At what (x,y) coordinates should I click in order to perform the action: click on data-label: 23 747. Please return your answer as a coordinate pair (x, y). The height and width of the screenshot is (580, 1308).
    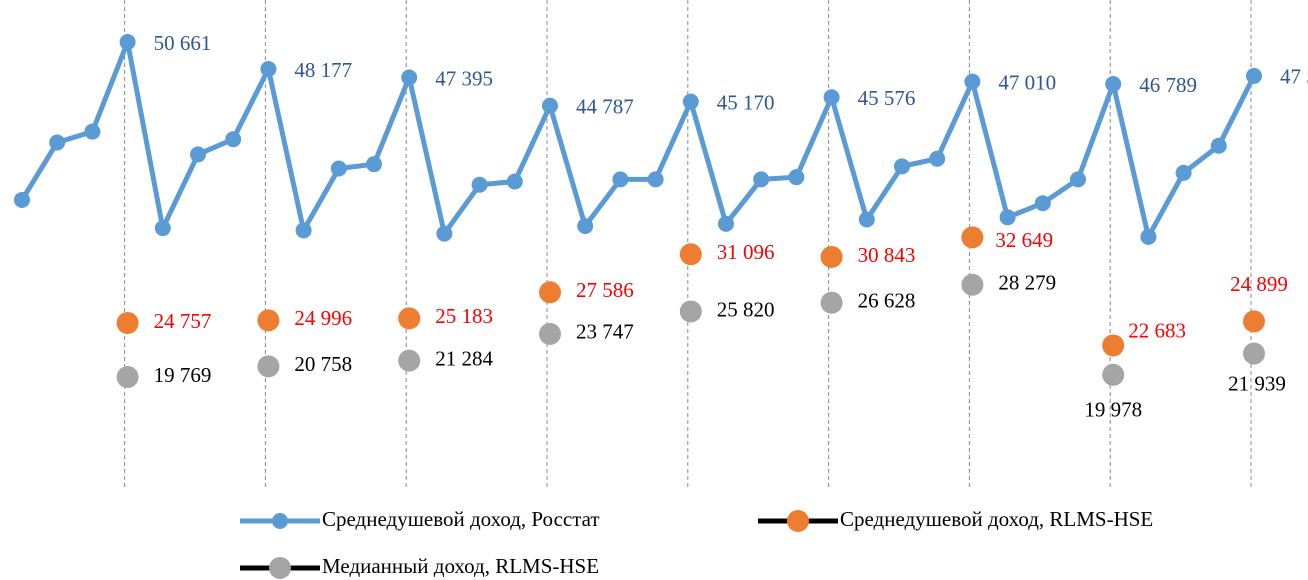
    Looking at the image, I should click on (605, 332).